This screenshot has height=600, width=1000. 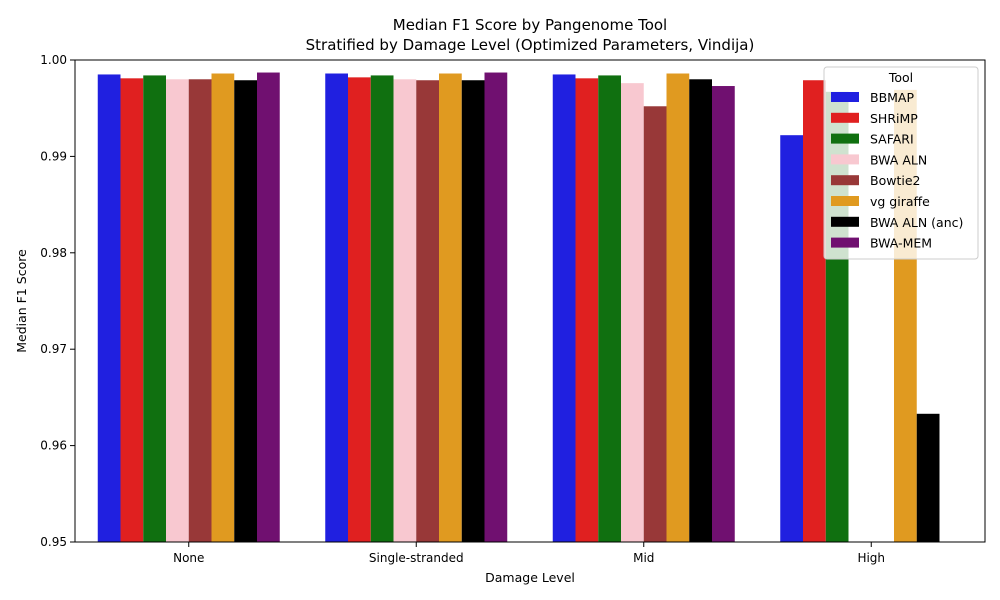 I want to click on y-axis: 0.95 0.96 0.97 0.98 0.99 1.00, so click(x=57, y=301).